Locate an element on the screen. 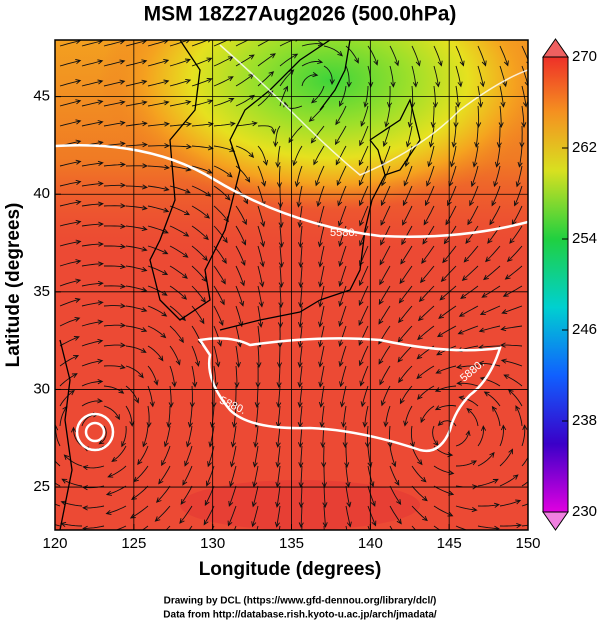  colorbar-tick-label: 270 is located at coordinates (584, 56).